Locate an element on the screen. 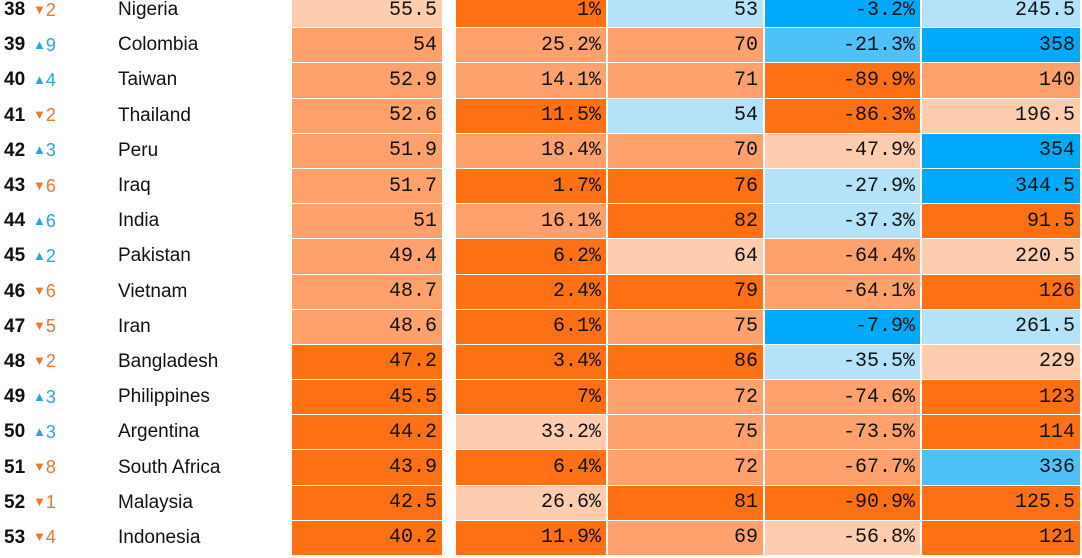 The width and height of the screenshot is (1082, 558). value-cell-col2: 1.7% is located at coordinates (532, 186).